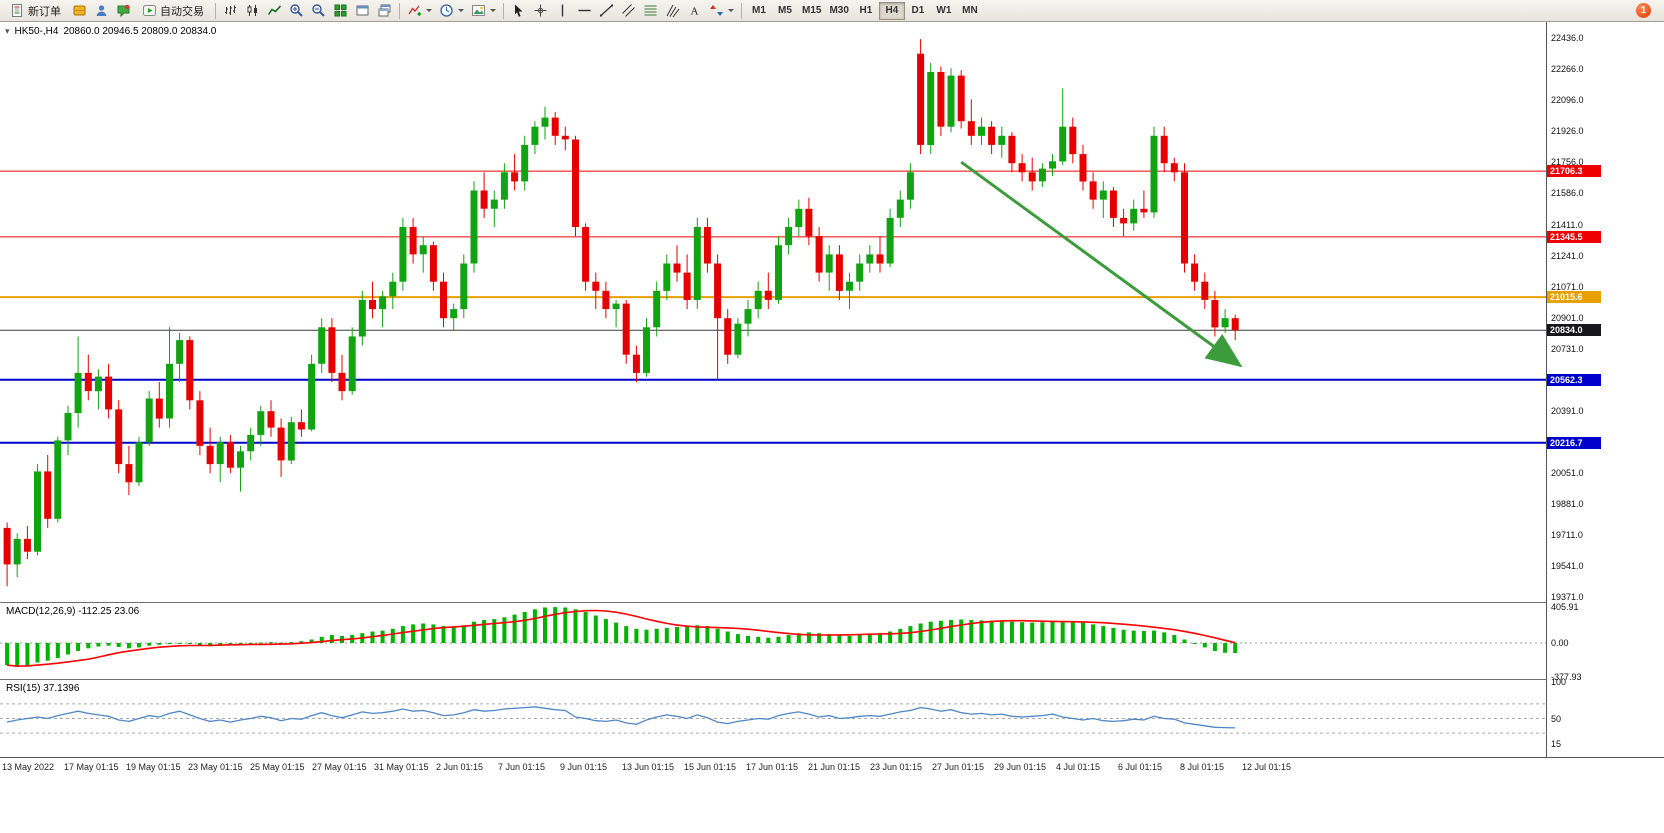  I want to click on price-tick-label: 20901.0, so click(1567, 318).